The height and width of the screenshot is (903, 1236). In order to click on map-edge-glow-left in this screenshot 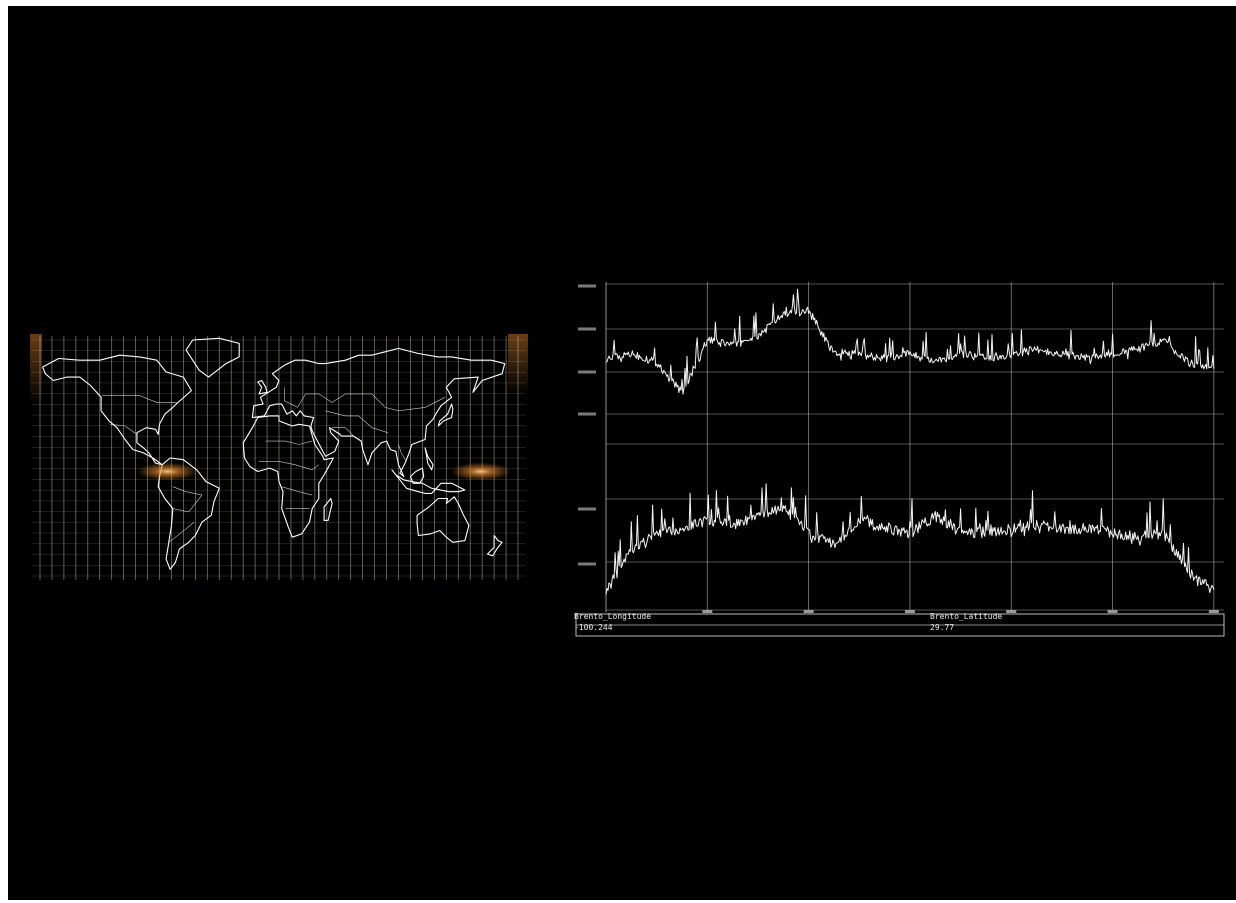, I will do `click(36, 369)`.